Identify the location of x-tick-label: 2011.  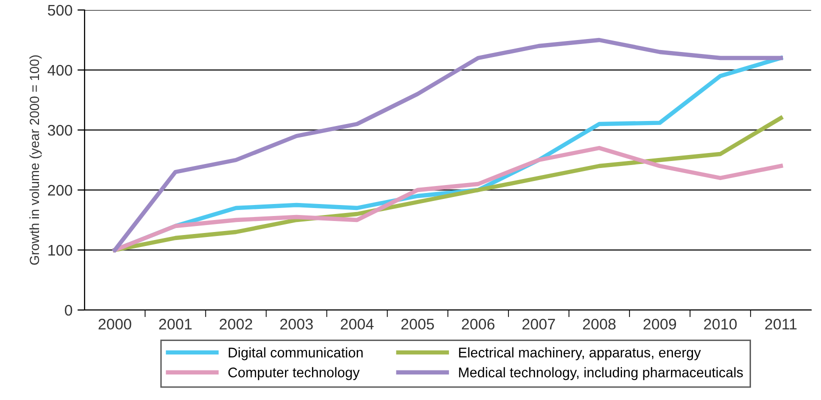
(781, 324).